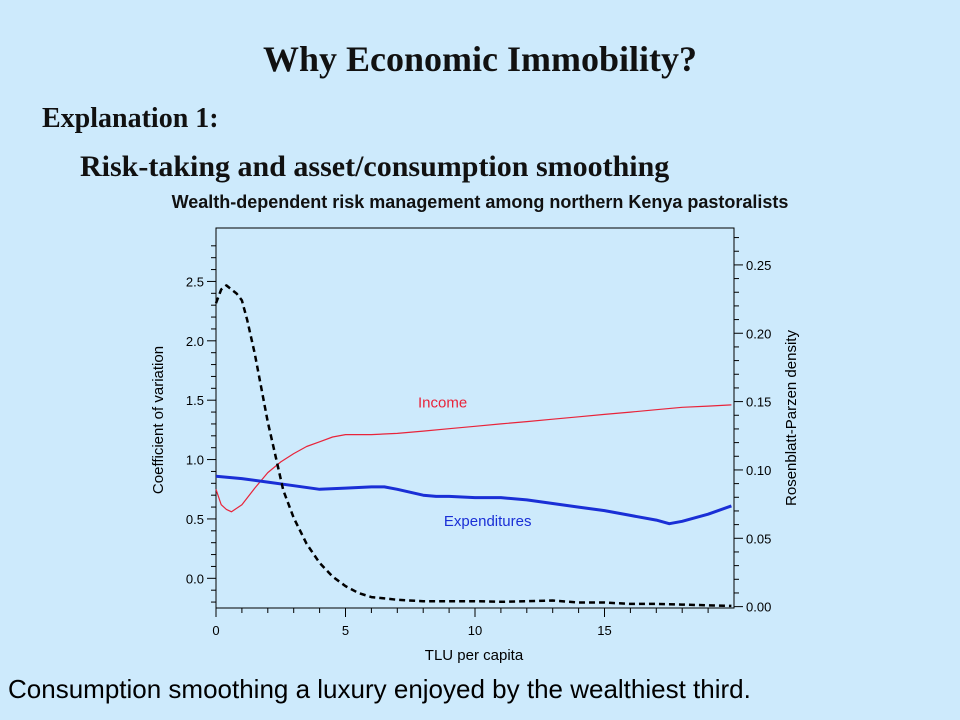  Describe the element at coordinates (604, 630) in the screenshot. I see `x-tick-label: 15` at that location.